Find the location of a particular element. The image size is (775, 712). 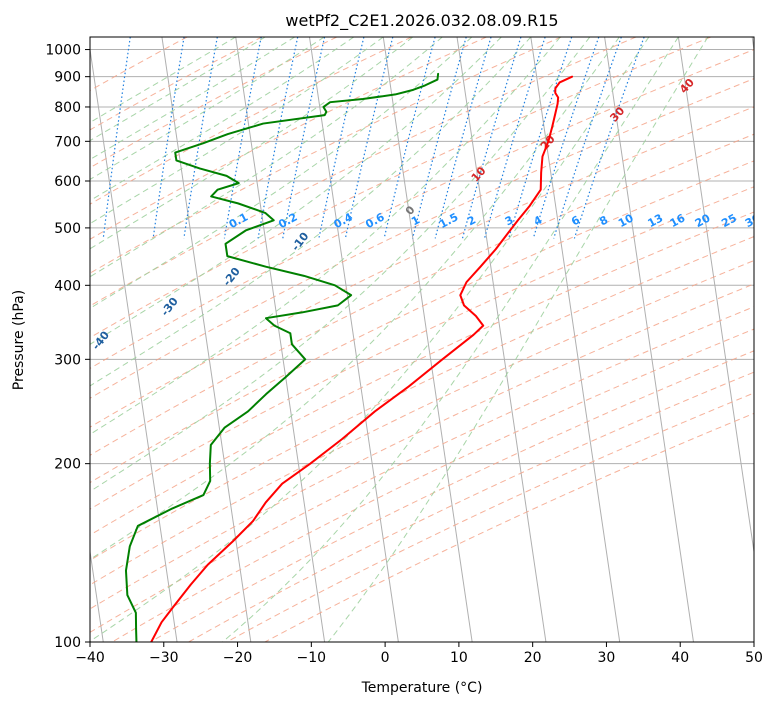

x-axis-label: Temperature (°C) is located at coordinates (422, 688).